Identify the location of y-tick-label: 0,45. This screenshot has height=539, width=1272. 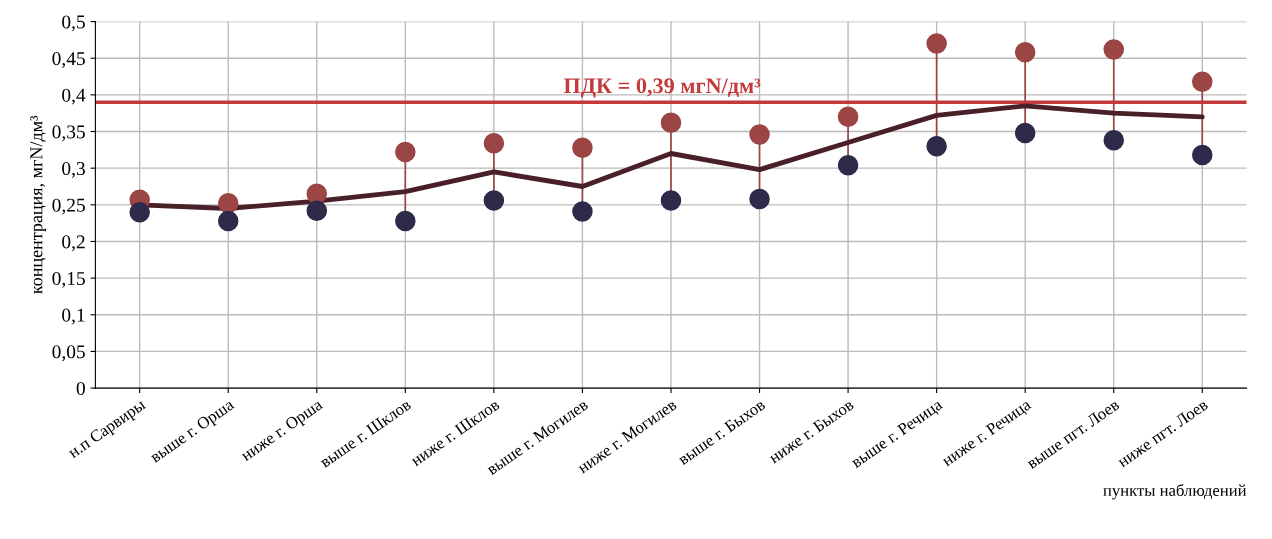
(68, 60).